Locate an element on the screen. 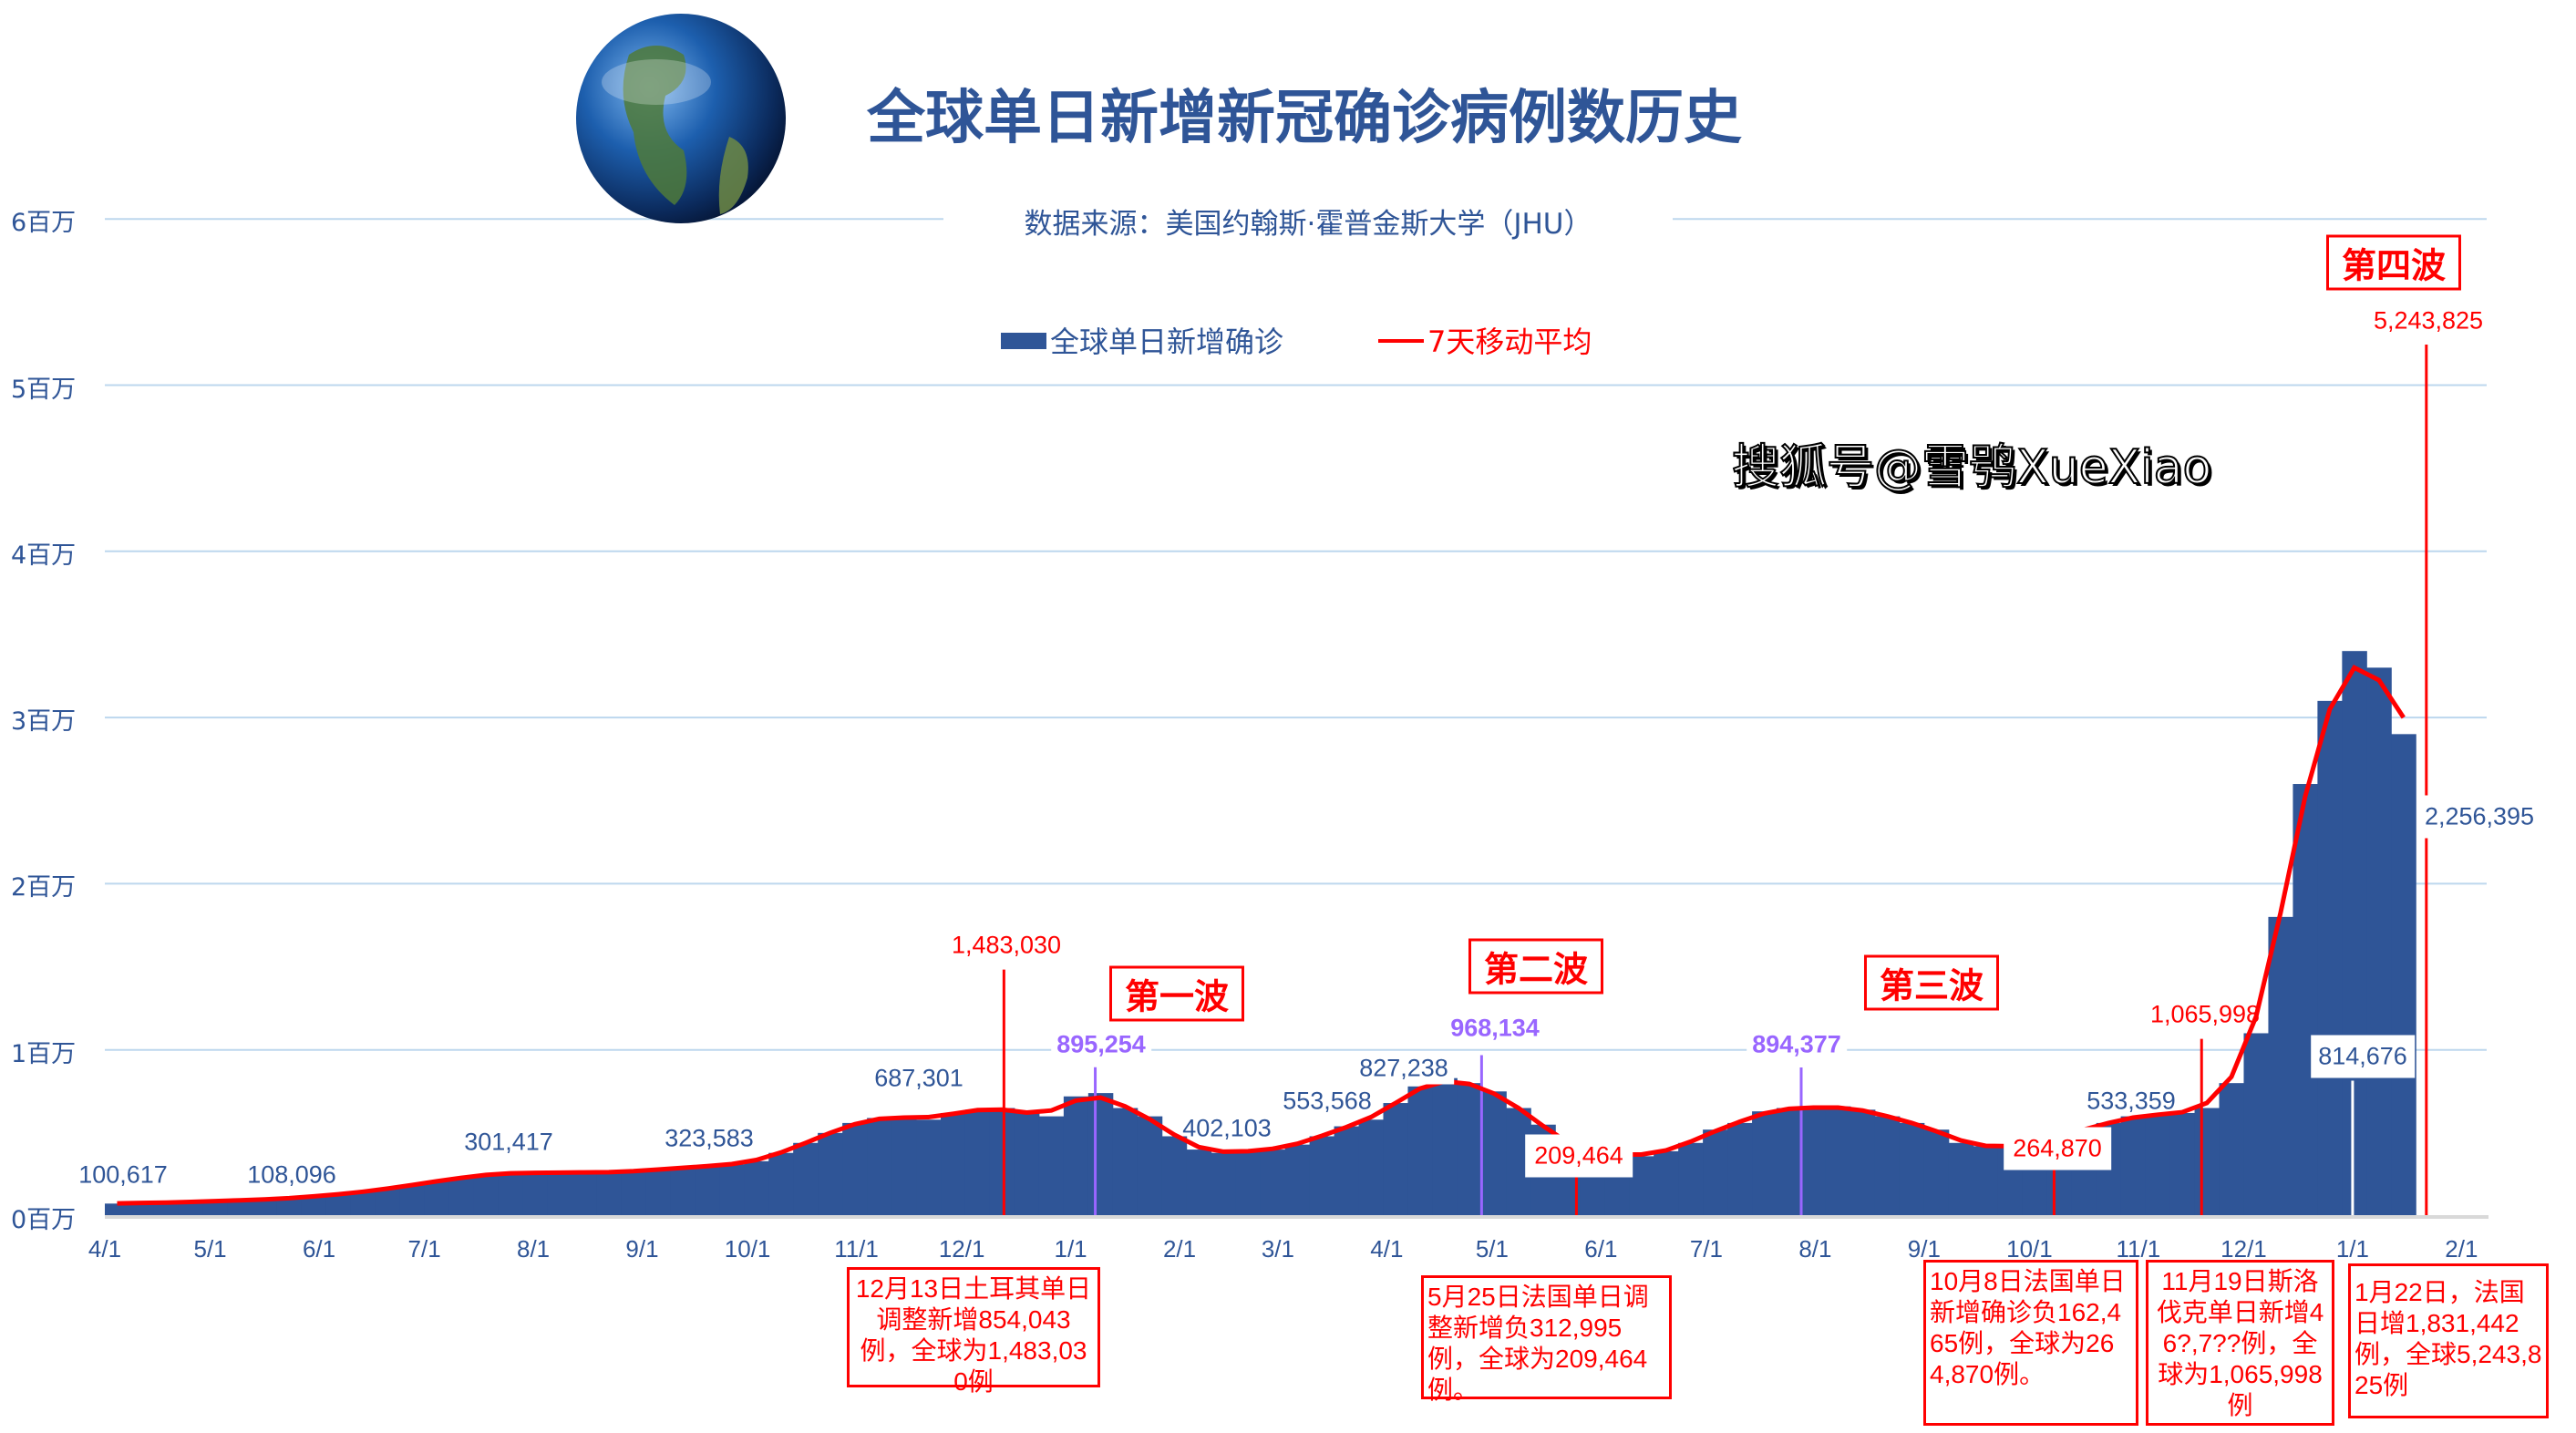 The image size is (2576, 1433). y-tick-label: 6百万 is located at coordinates (44, 223).